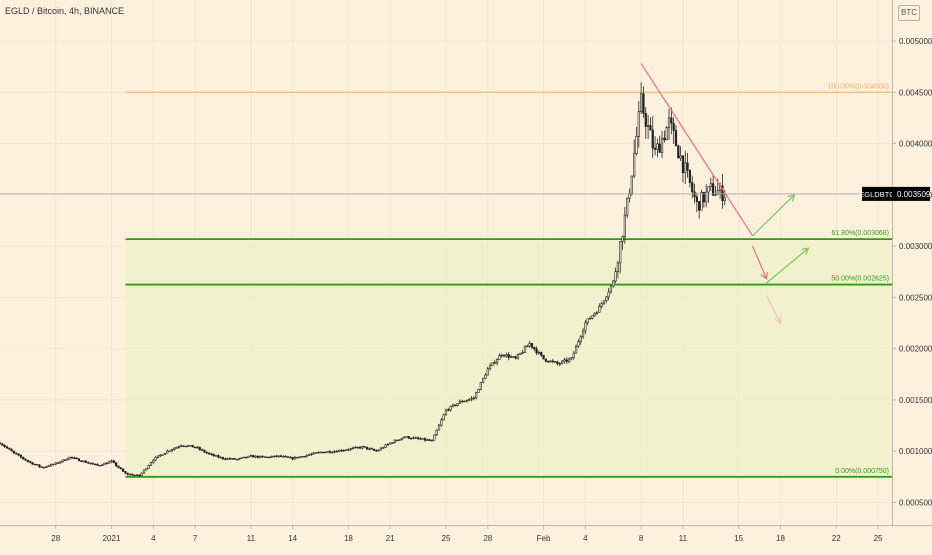  Describe the element at coordinates (55, 538) in the screenshot. I see `x-tick-label: 28` at that location.